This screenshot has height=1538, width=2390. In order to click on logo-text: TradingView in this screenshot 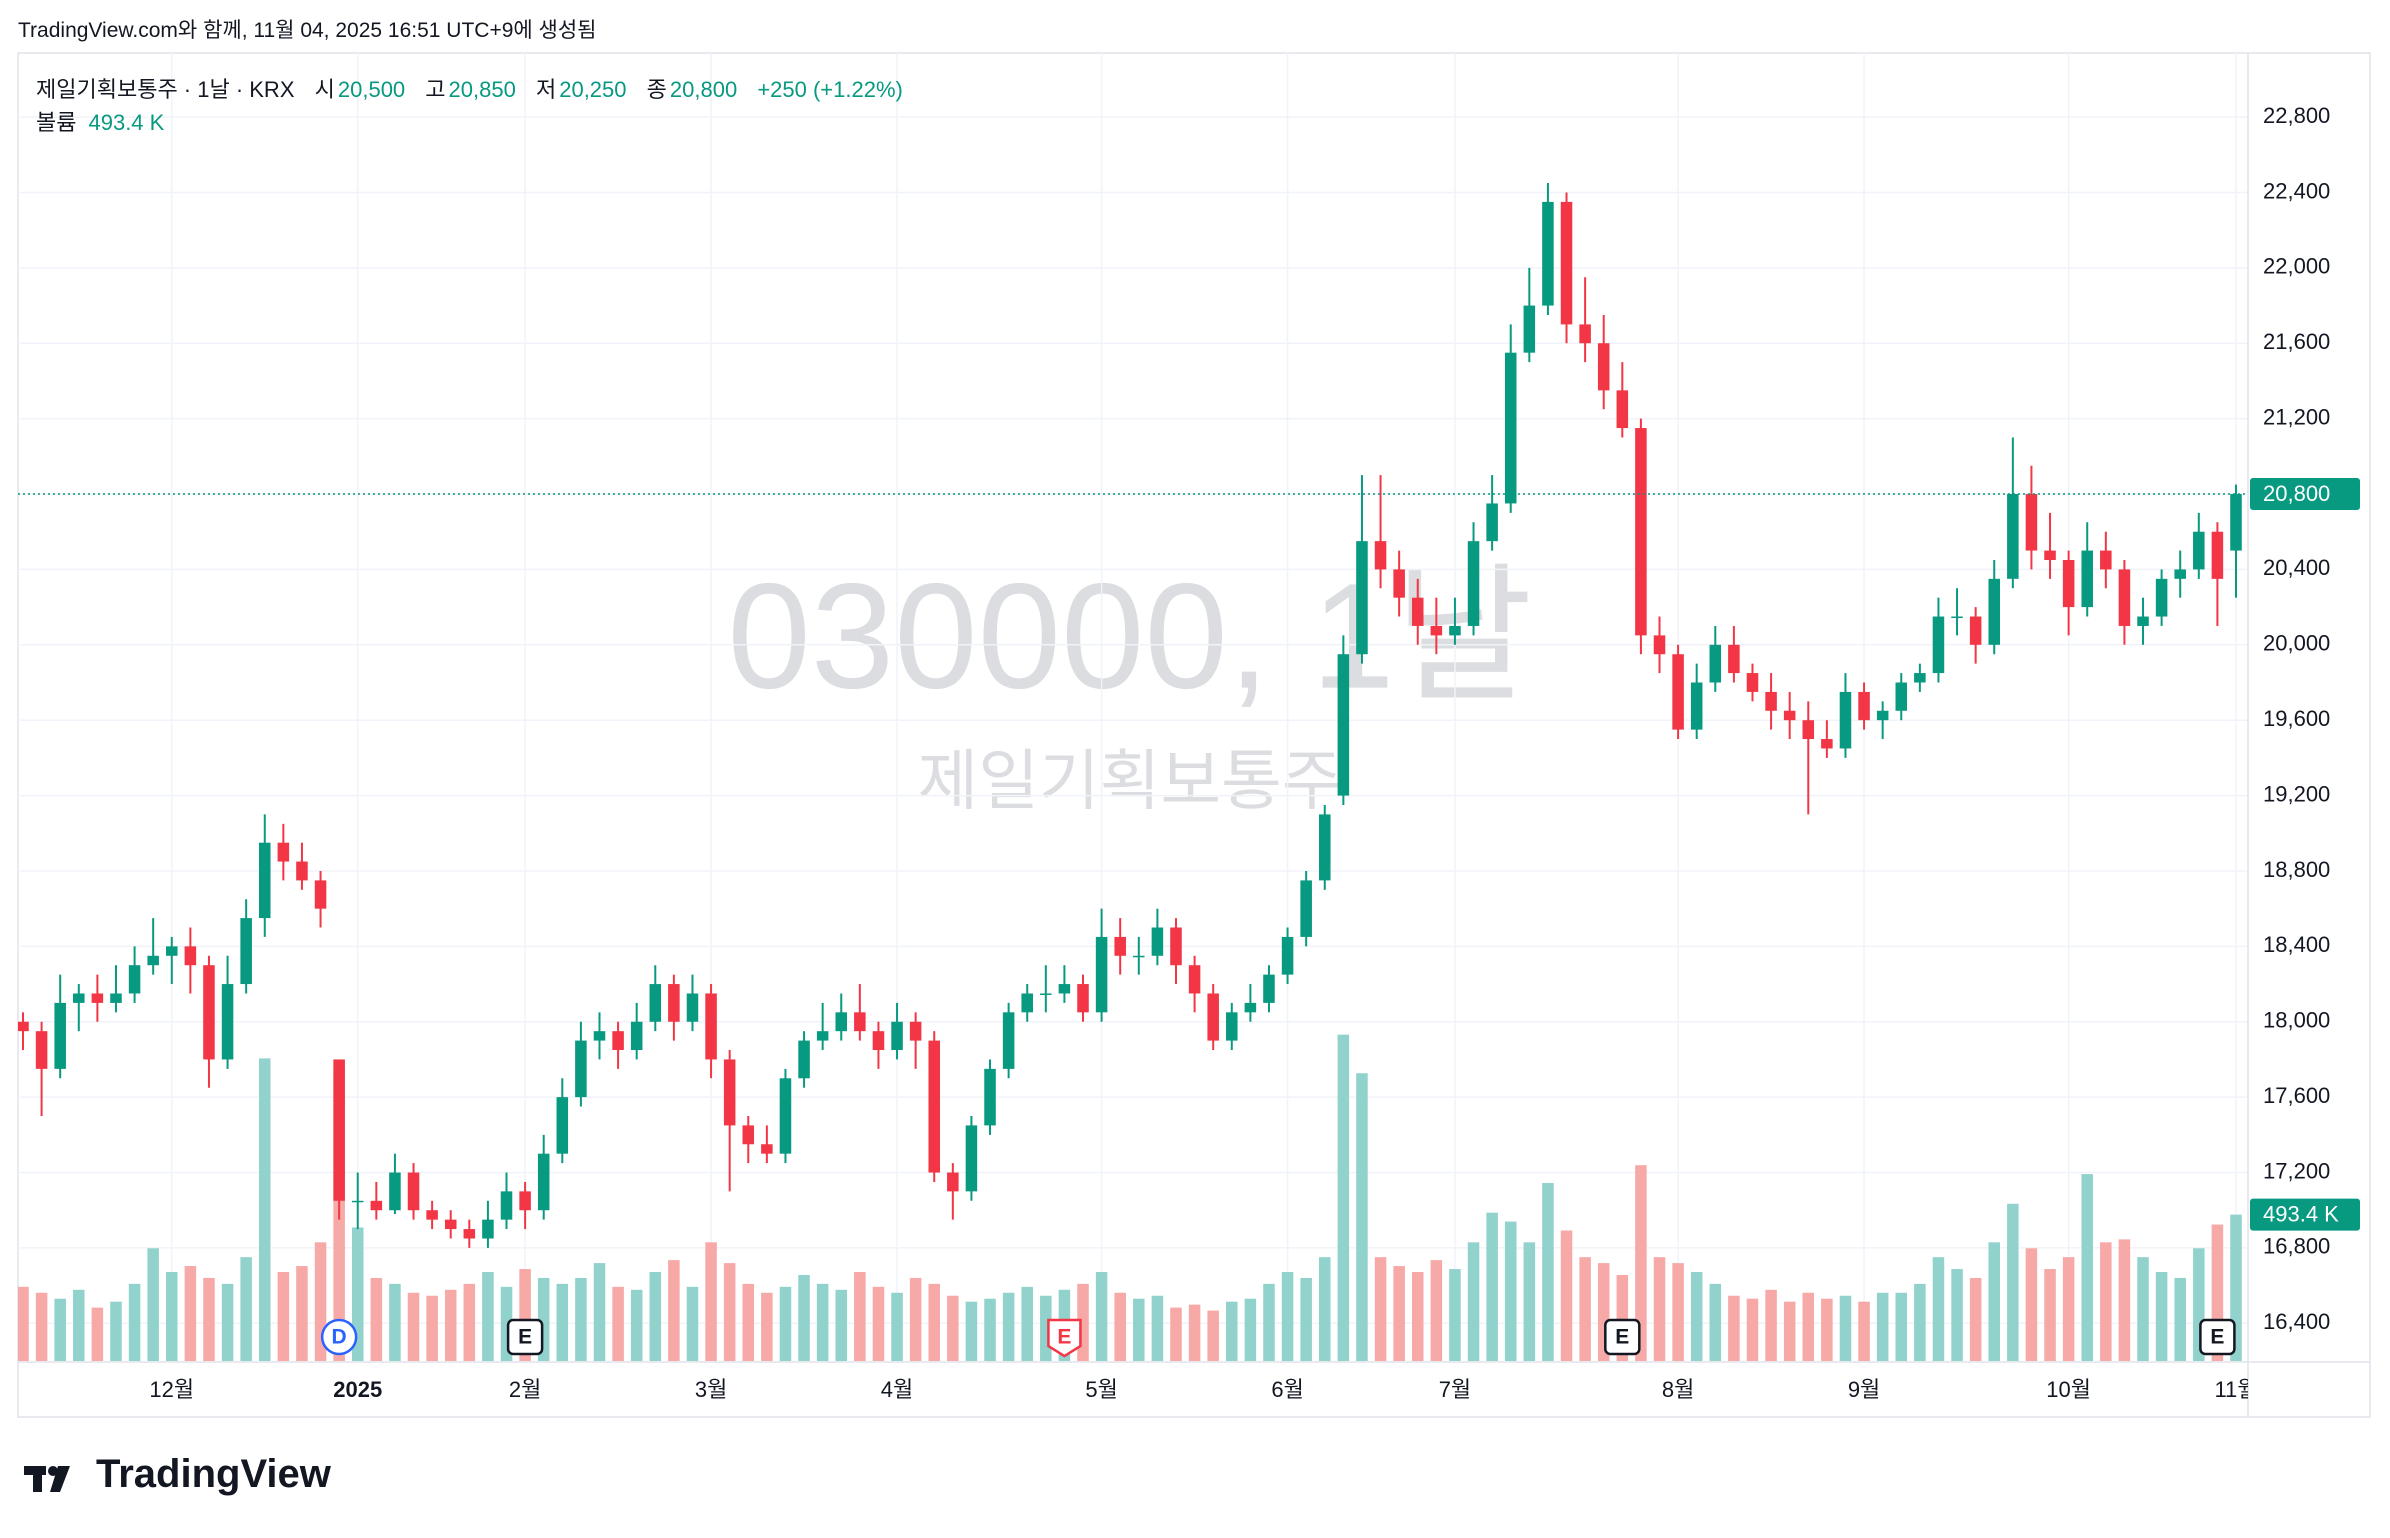, I will do `click(213, 1474)`.